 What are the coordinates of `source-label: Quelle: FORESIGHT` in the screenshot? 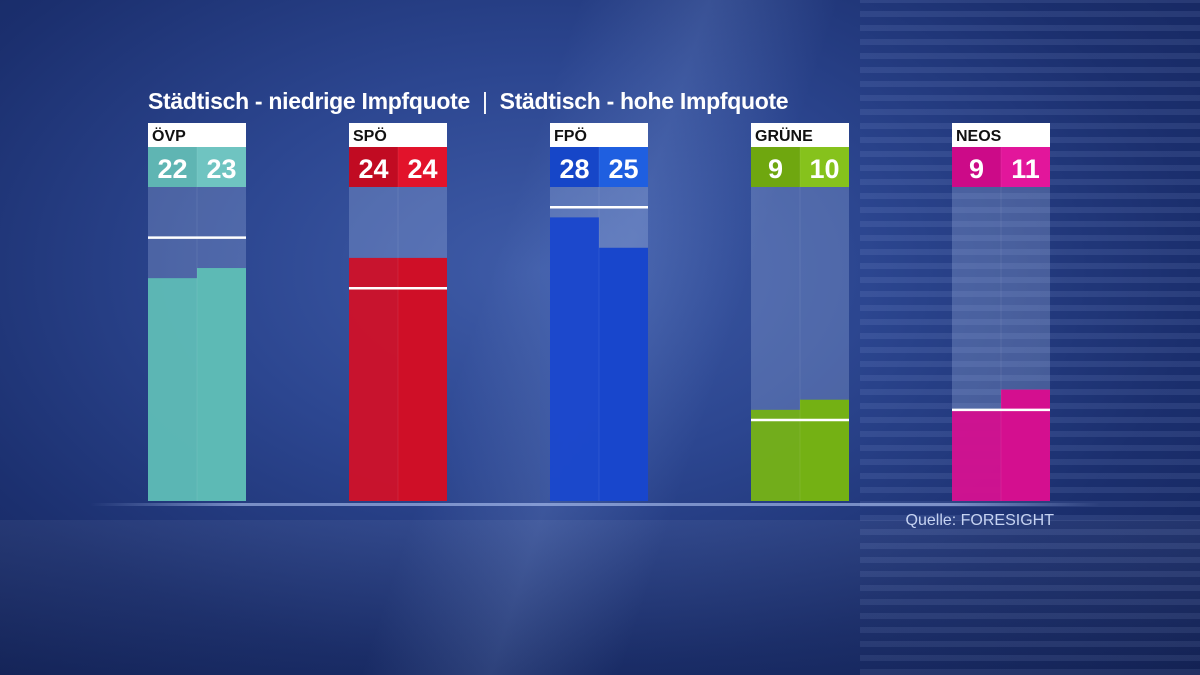 It's located at (979, 520).